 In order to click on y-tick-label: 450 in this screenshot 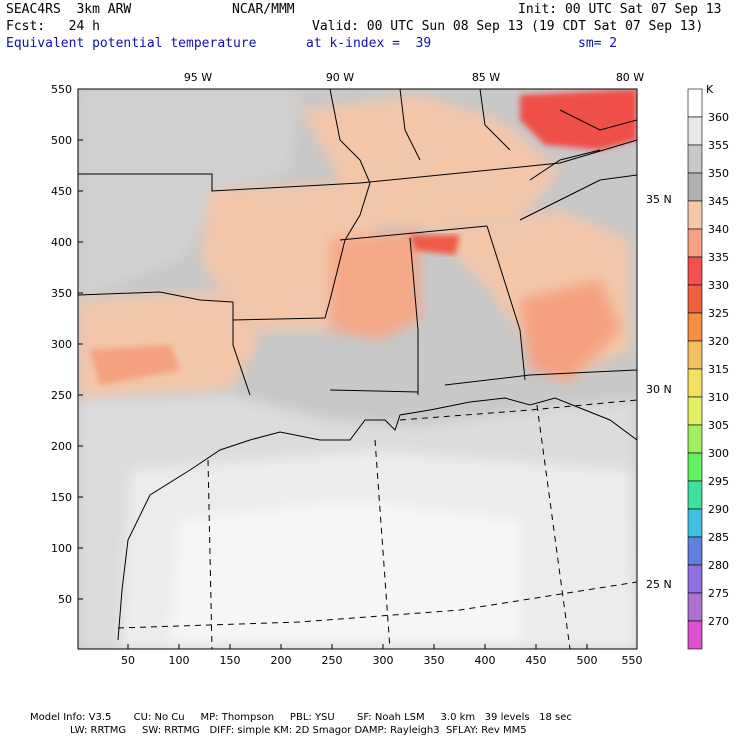, I will do `click(61, 191)`.